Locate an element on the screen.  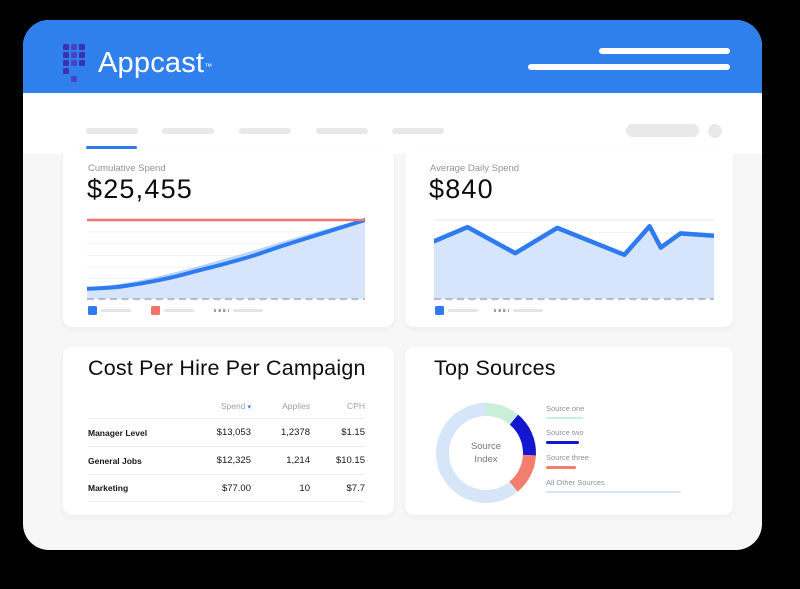
kpi-value: $25,455 is located at coordinates (140, 189).